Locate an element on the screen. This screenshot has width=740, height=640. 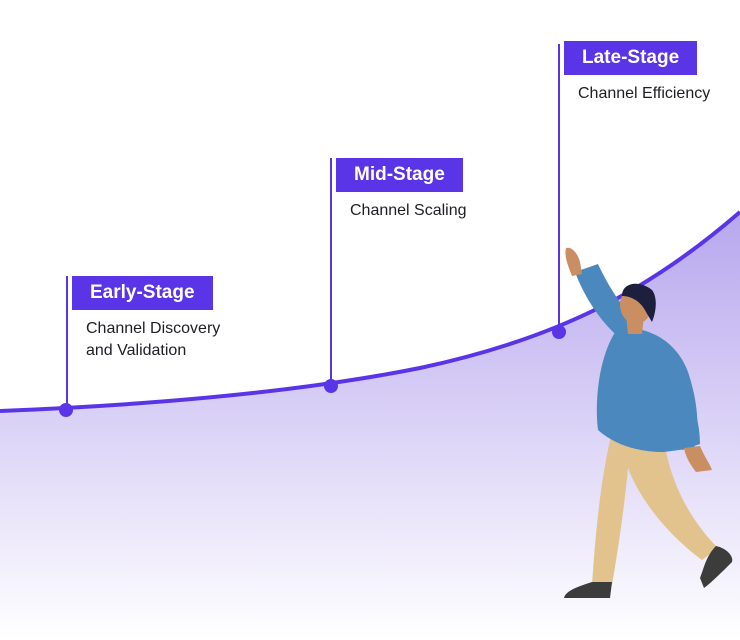
person-pants is located at coordinates (655, 508).